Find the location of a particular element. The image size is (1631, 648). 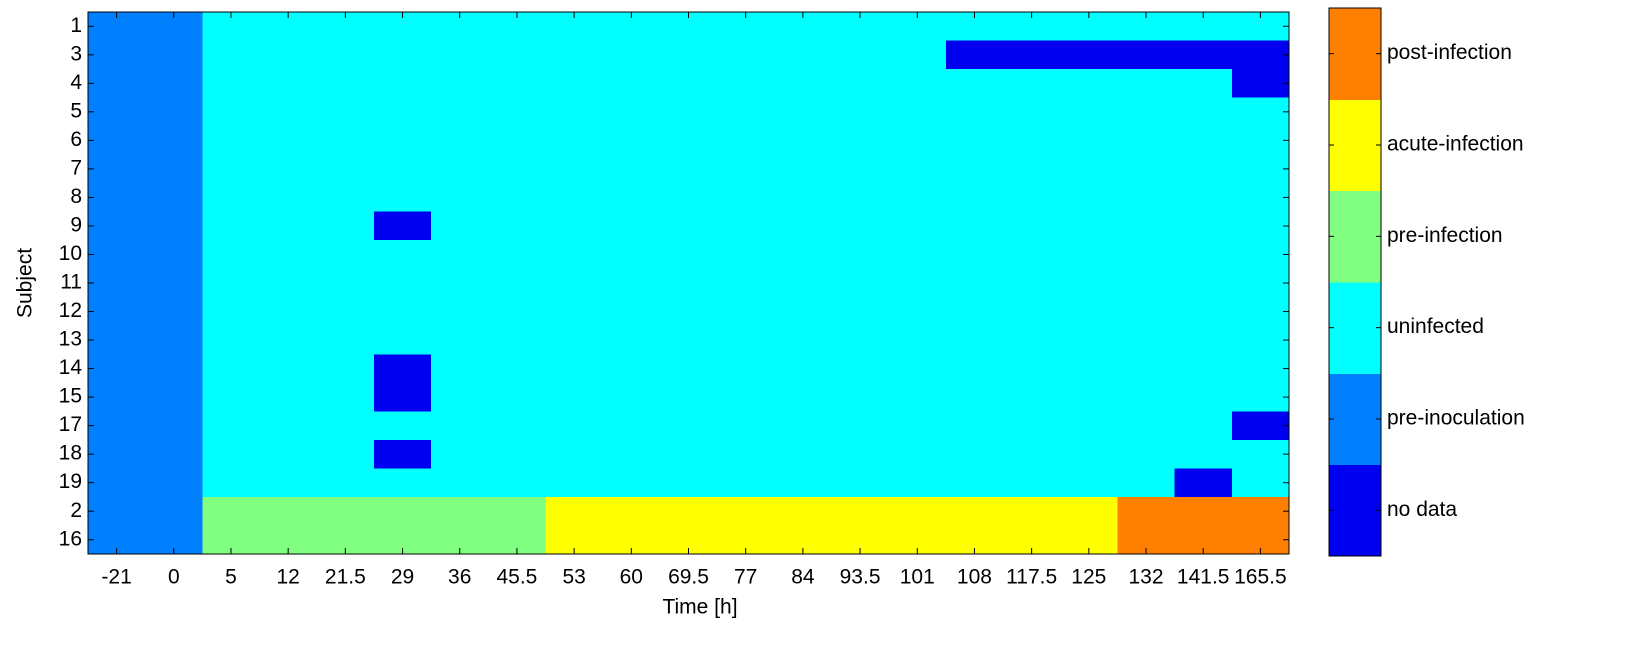

y-tick-label: 18 is located at coordinates (70, 453).